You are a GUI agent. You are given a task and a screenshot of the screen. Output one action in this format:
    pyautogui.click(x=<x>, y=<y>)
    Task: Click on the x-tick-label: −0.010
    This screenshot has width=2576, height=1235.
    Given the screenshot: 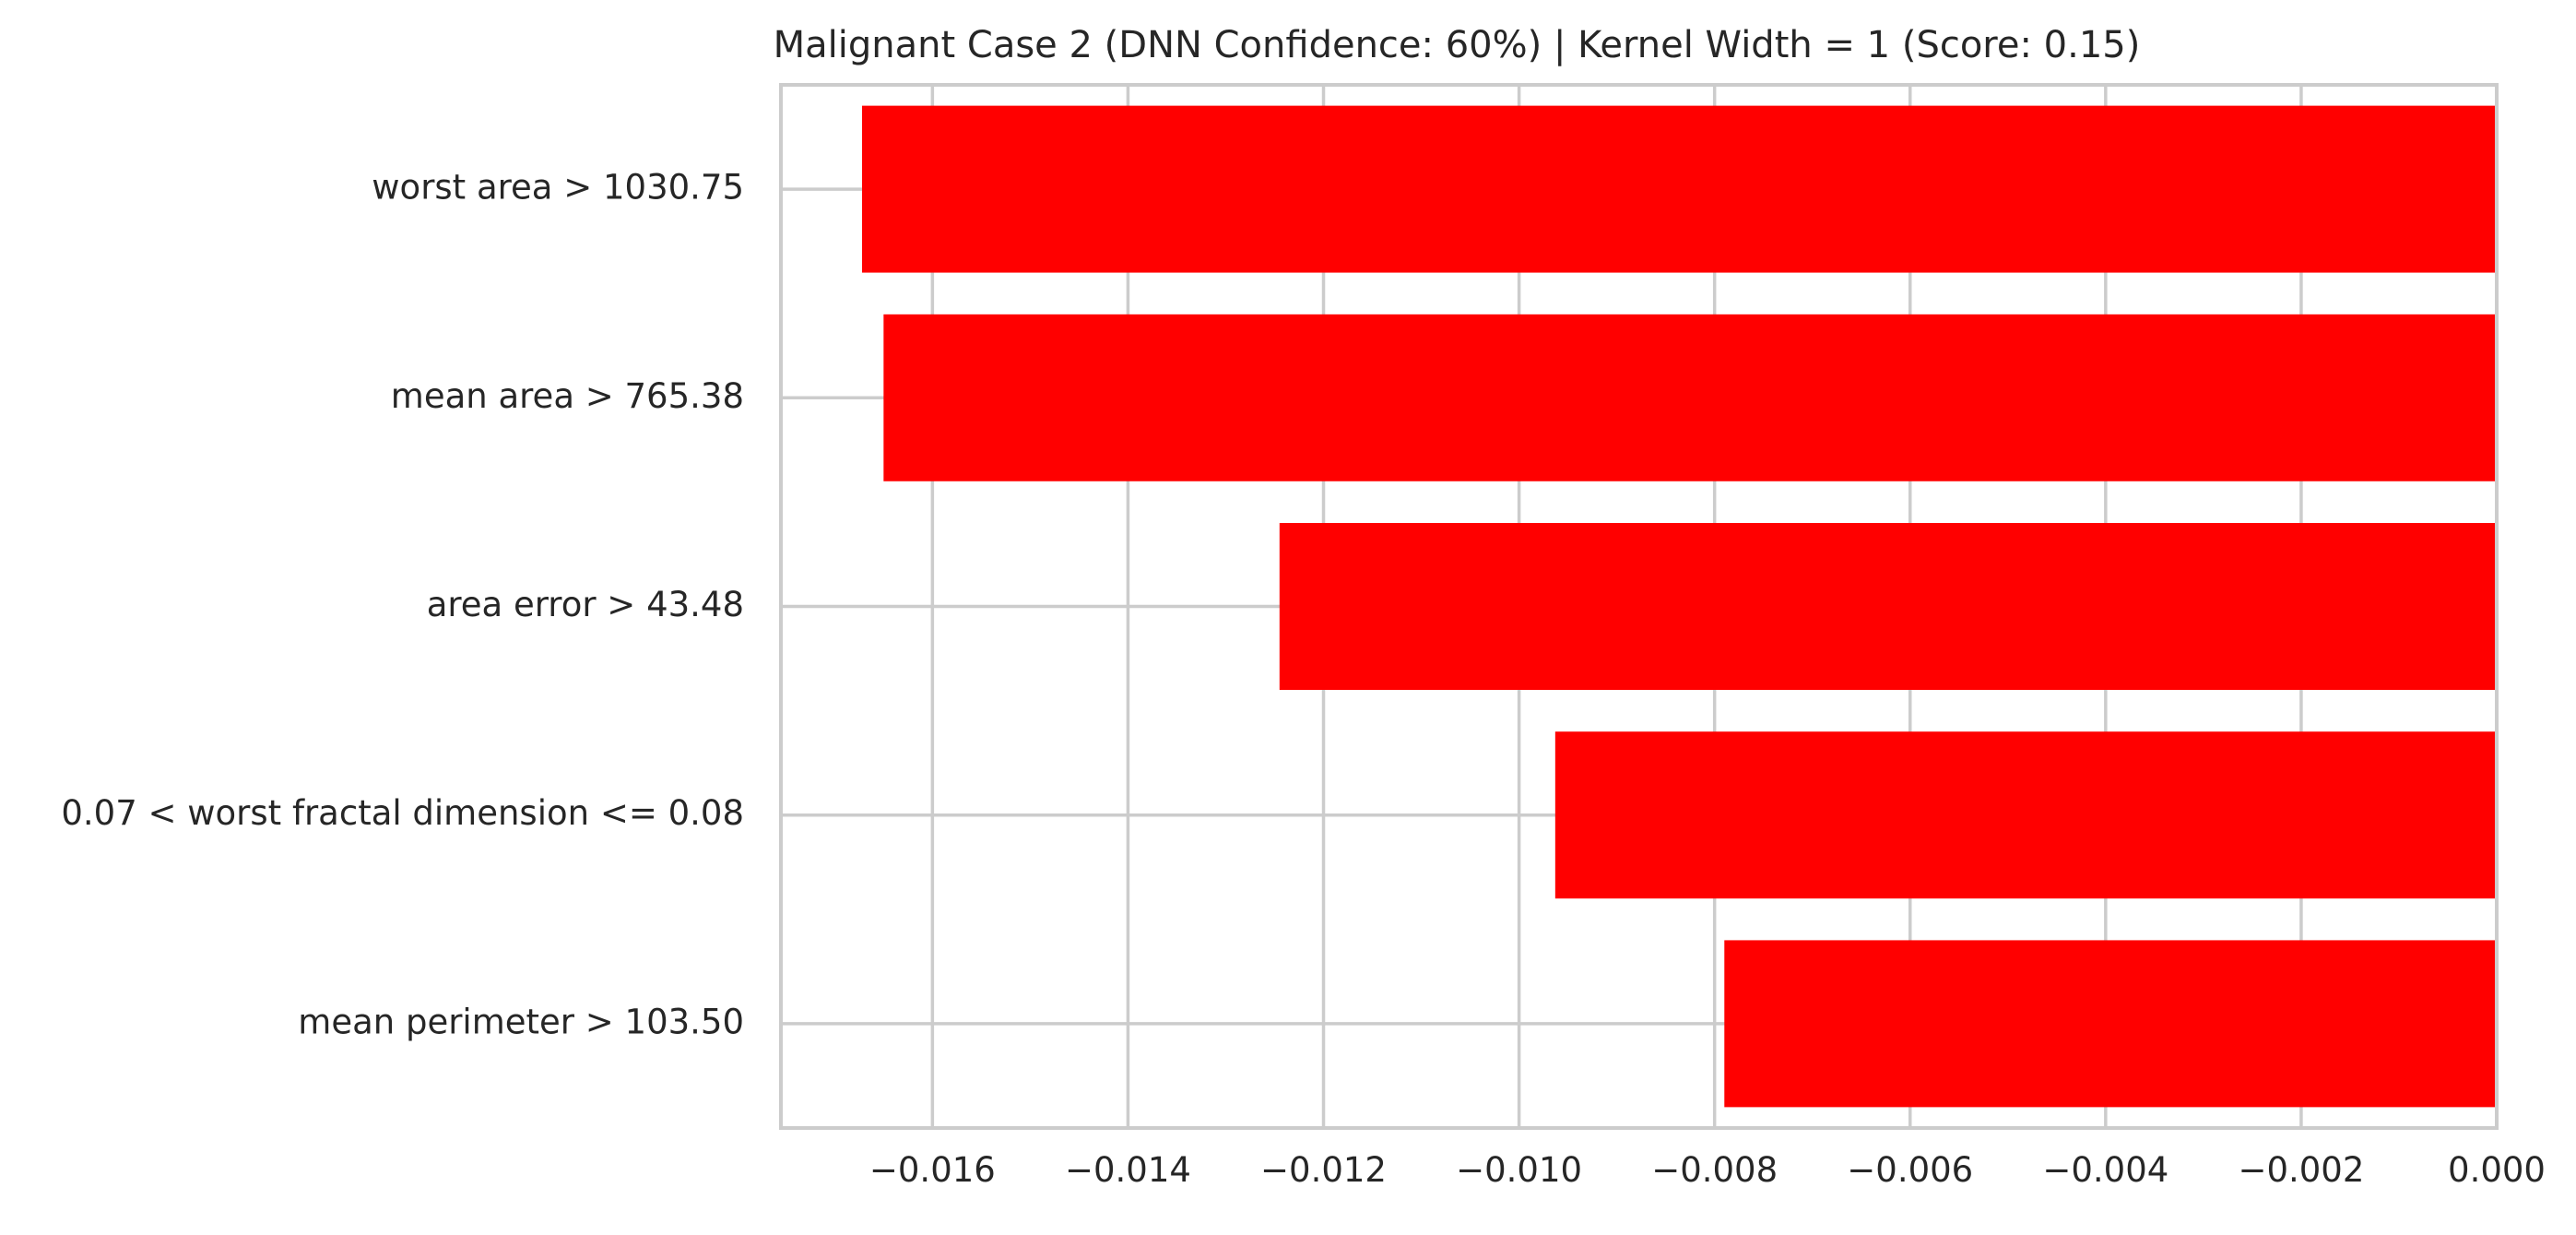 What is the action you would take?
    pyautogui.click(x=1519, y=1170)
    